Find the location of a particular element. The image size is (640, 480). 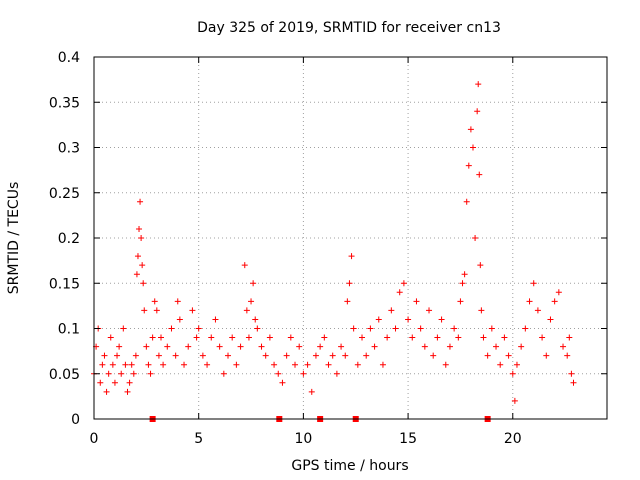

y-tick-label: 0.2 is located at coordinates (69, 239).